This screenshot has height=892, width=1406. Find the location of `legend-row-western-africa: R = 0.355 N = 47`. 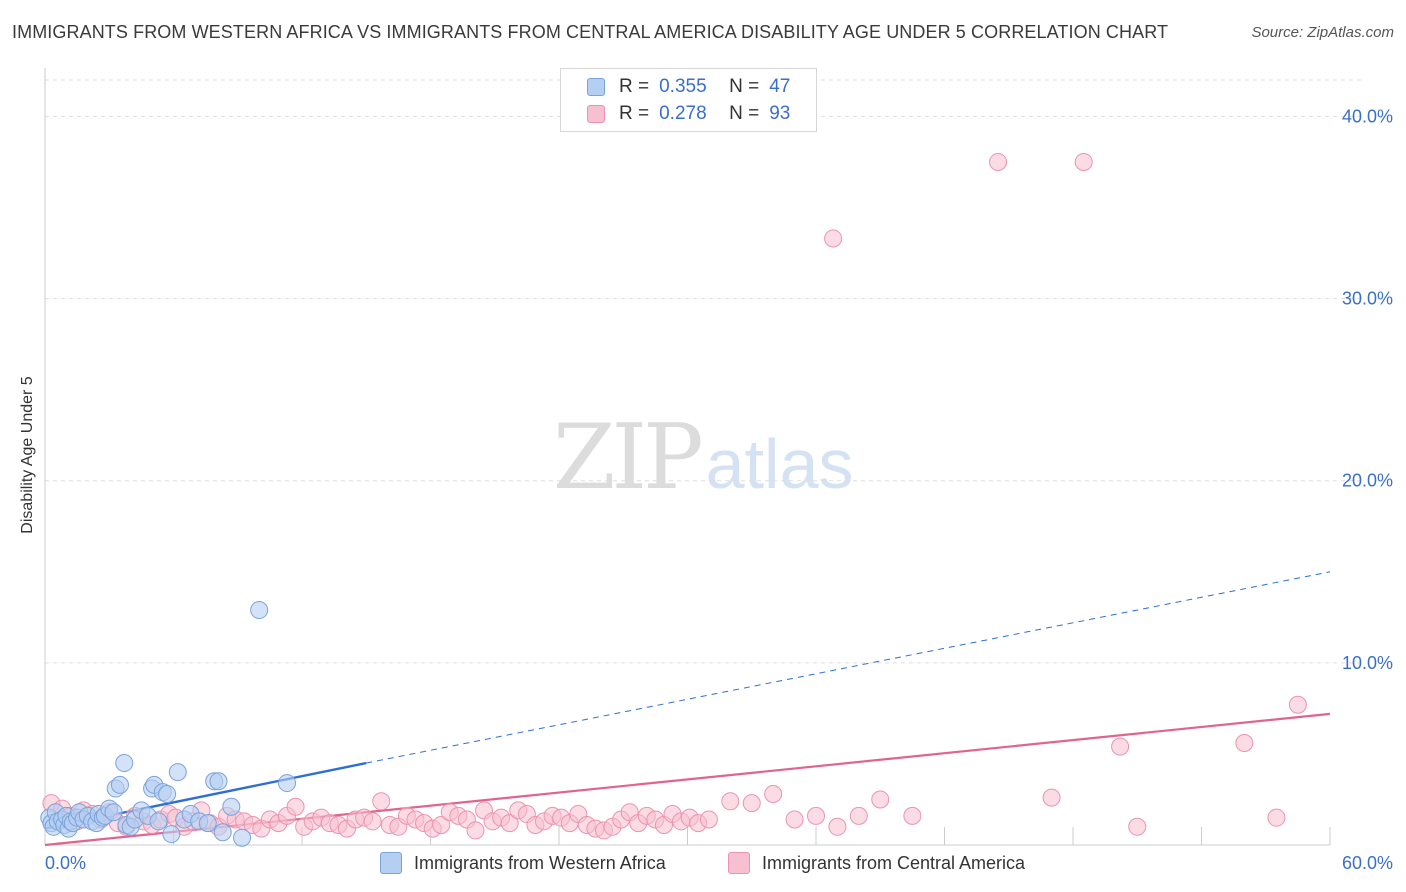

legend-row-western-africa: R = 0.355 N = 47 is located at coordinates (688, 87).